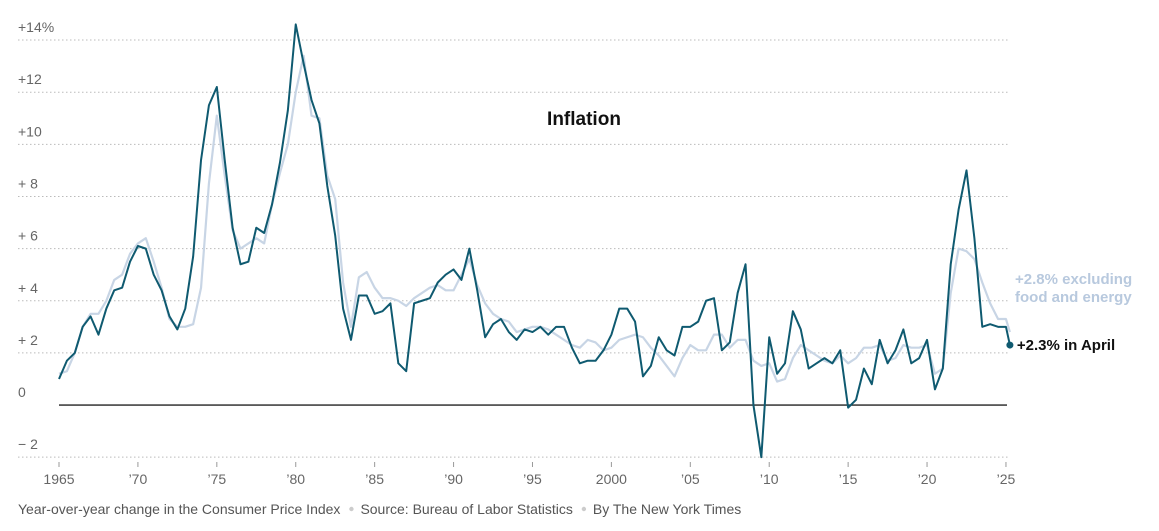 Image resolution: width=1159 pixels, height=531 pixels. What do you see at coordinates (584, 119) in the screenshot?
I see `chart-title: Inflation` at bounding box center [584, 119].